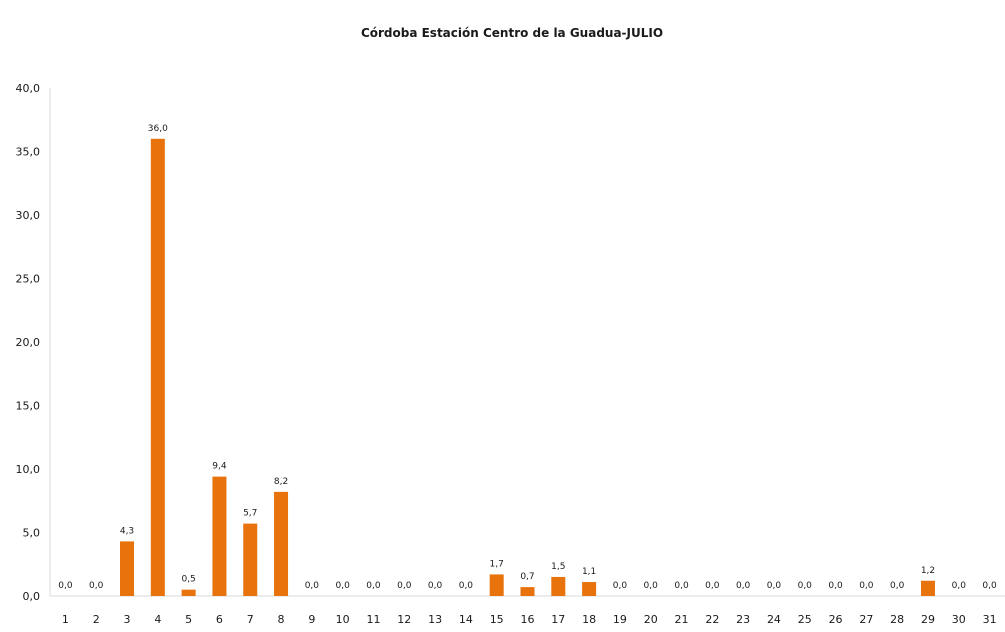  What do you see at coordinates (897, 619) in the screenshot?
I see `x-tick-label: 28` at bounding box center [897, 619].